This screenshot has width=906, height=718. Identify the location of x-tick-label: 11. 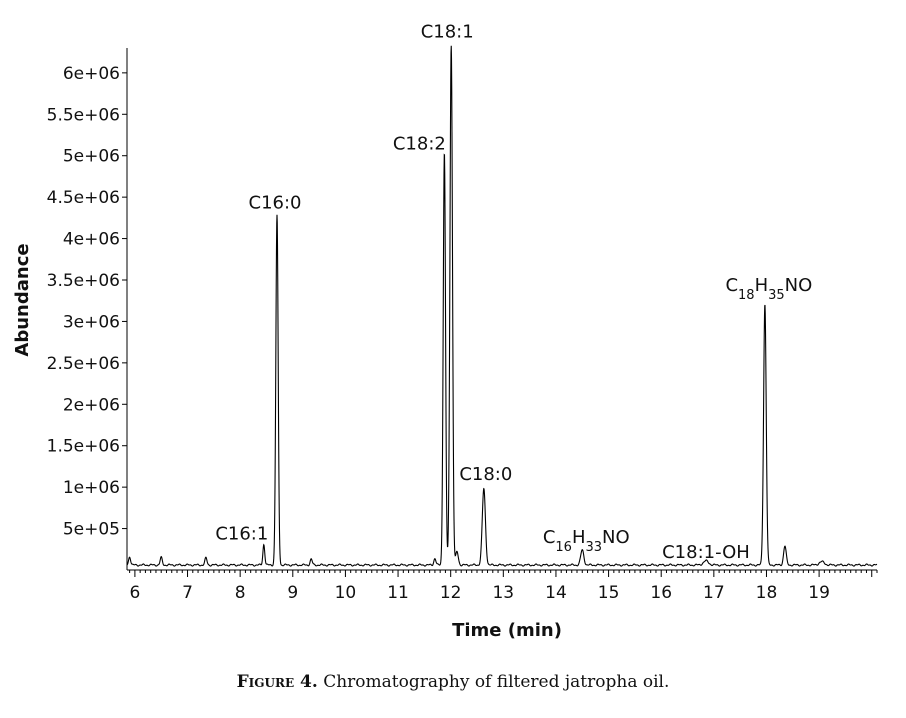
(398, 593).